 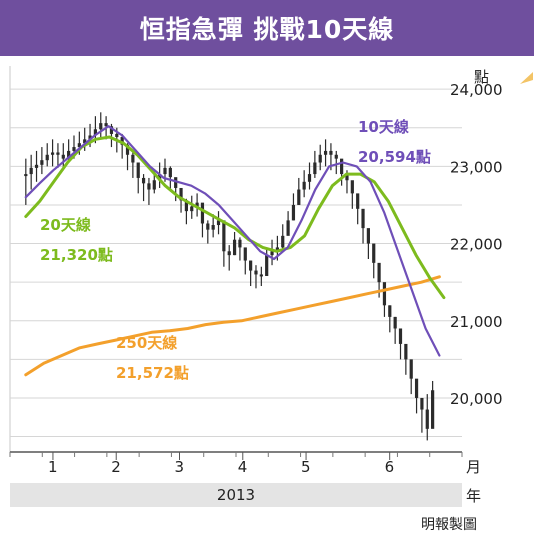 What do you see at coordinates (236, 495) in the screenshot?
I see `year-label: 2013` at bounding box center [236, 495].